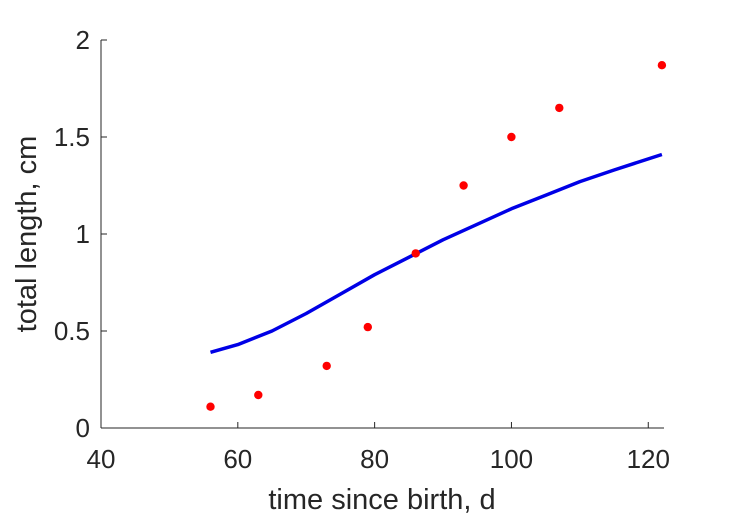 The height and width of the screenshot is (521, 729). What do you see at coordinates (72, 331) in the screenshot?
I see `y-tick-label: 0.5` at bounding box center [72, 331].